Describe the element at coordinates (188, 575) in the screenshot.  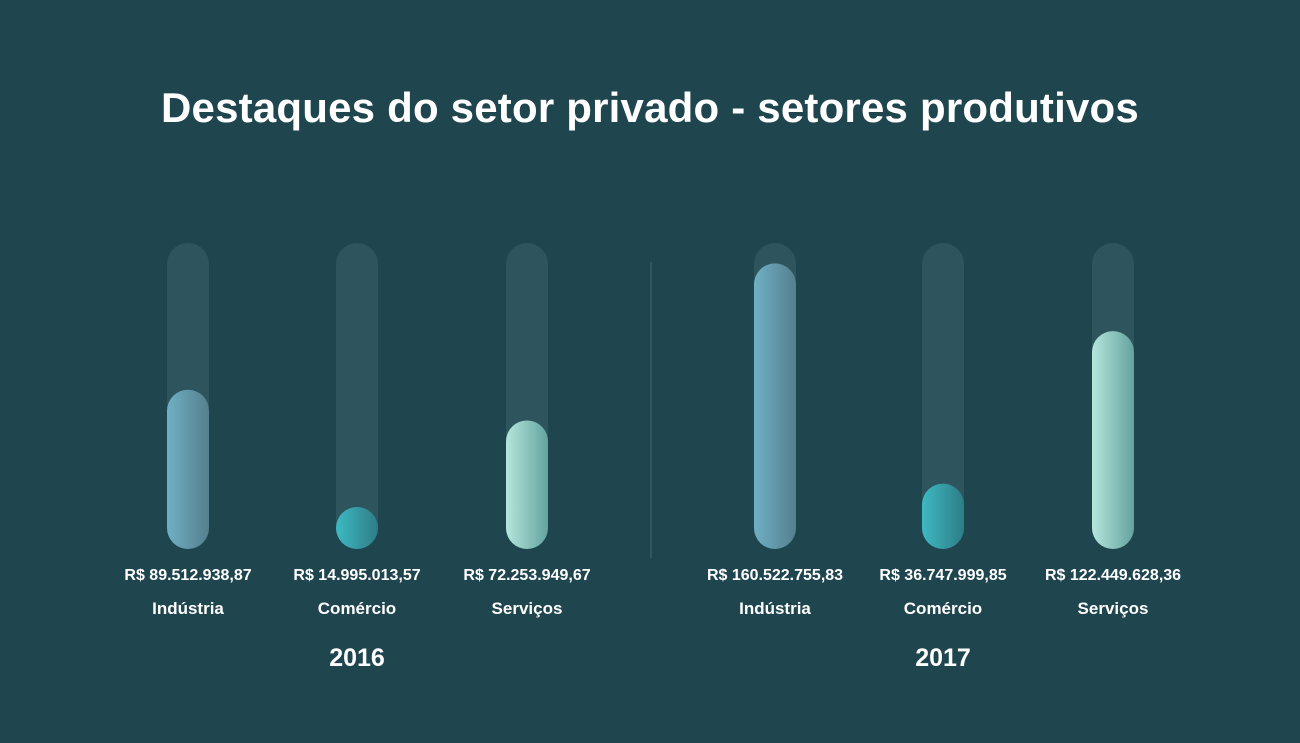
I see `value-label-2016-industria: R$ 89.512.938,87` at that location.